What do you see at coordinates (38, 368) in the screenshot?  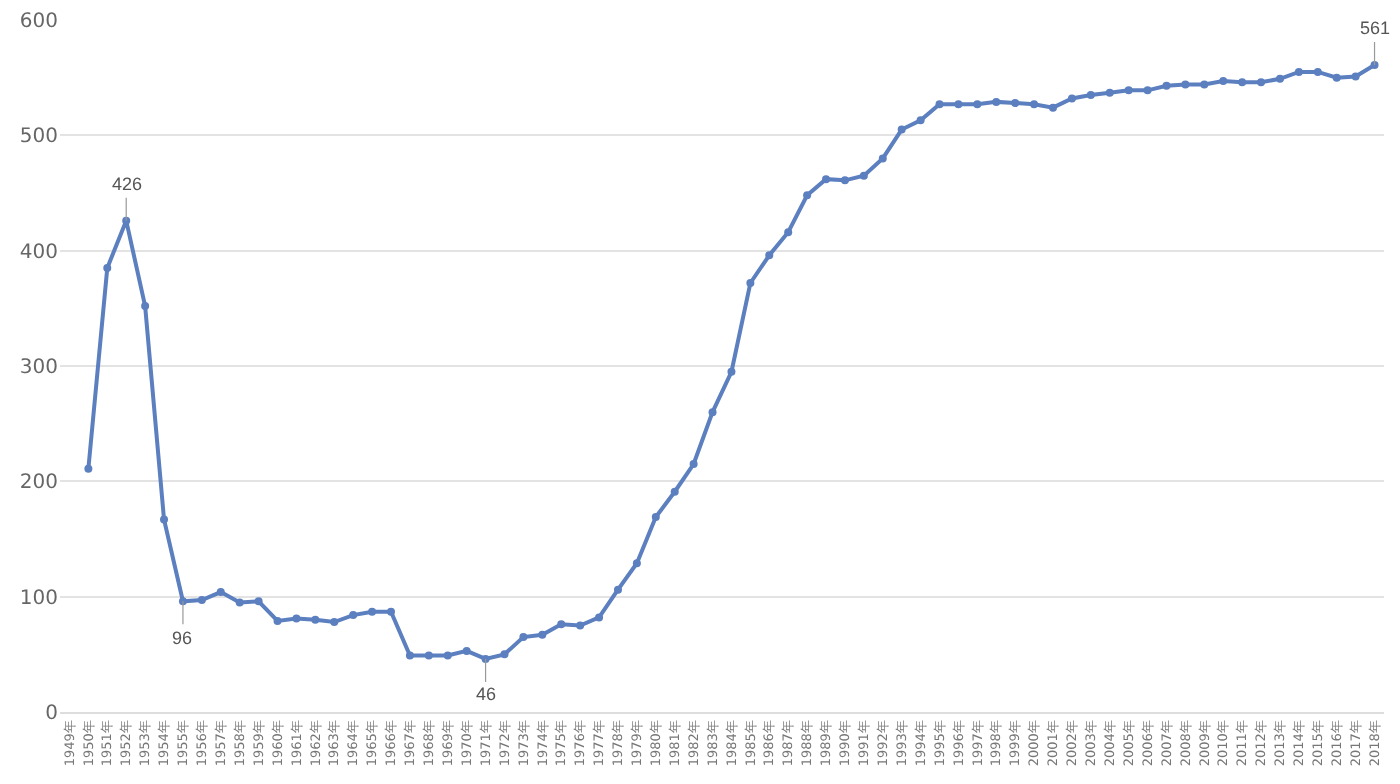 I see `y-tick-label: 300` at bounding box center [38, 368].